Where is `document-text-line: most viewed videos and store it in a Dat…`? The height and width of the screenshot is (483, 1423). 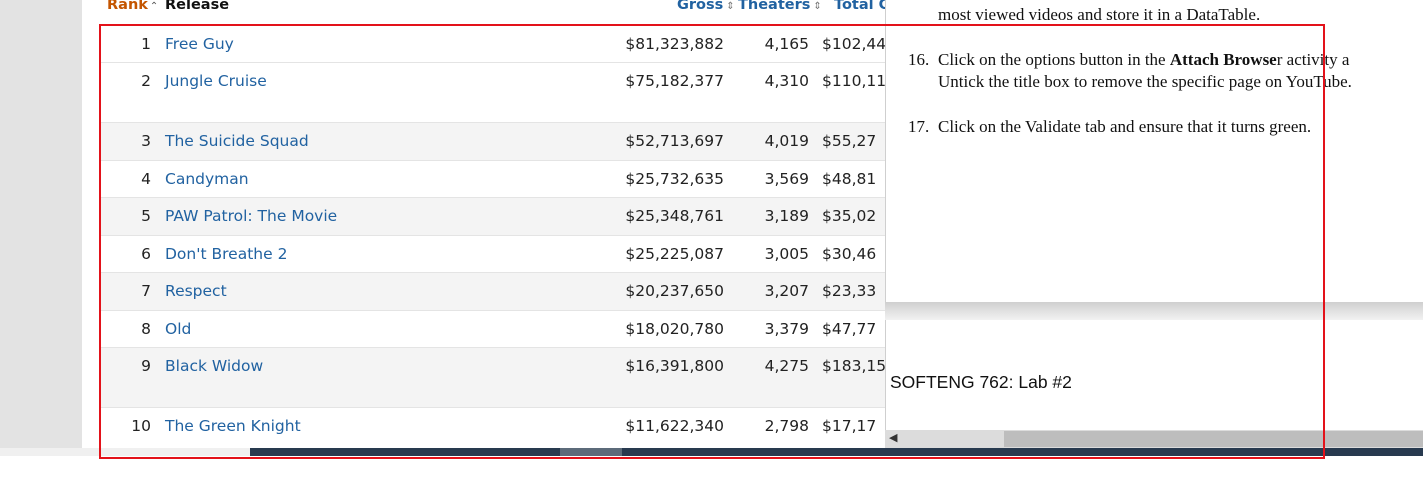
document-text-line: most viewed videos and store it in a Dat… is located at coordinates (1099, 14).